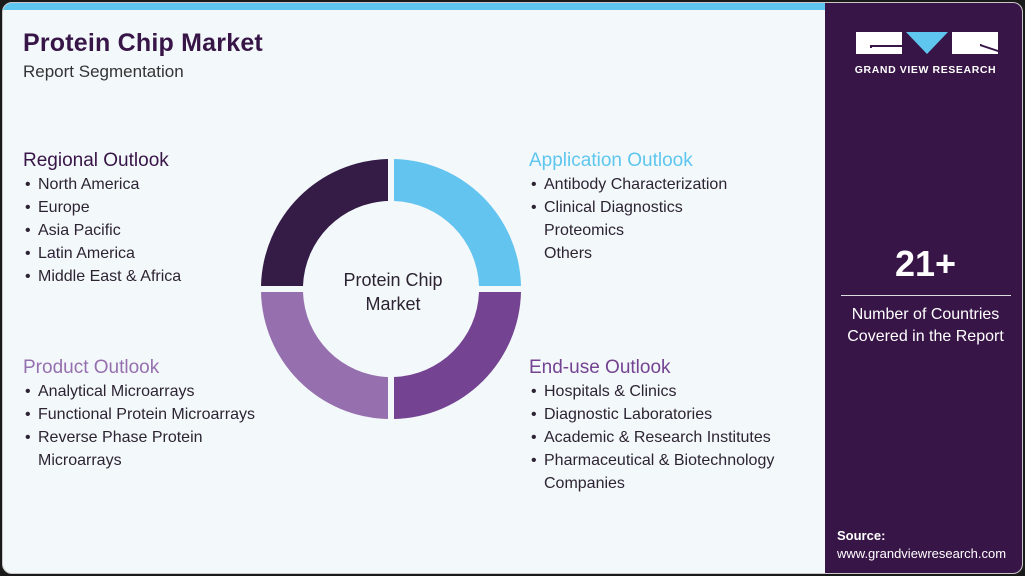  I want to click on stat-label-line2: Covered in the Report, so click(925, 336).